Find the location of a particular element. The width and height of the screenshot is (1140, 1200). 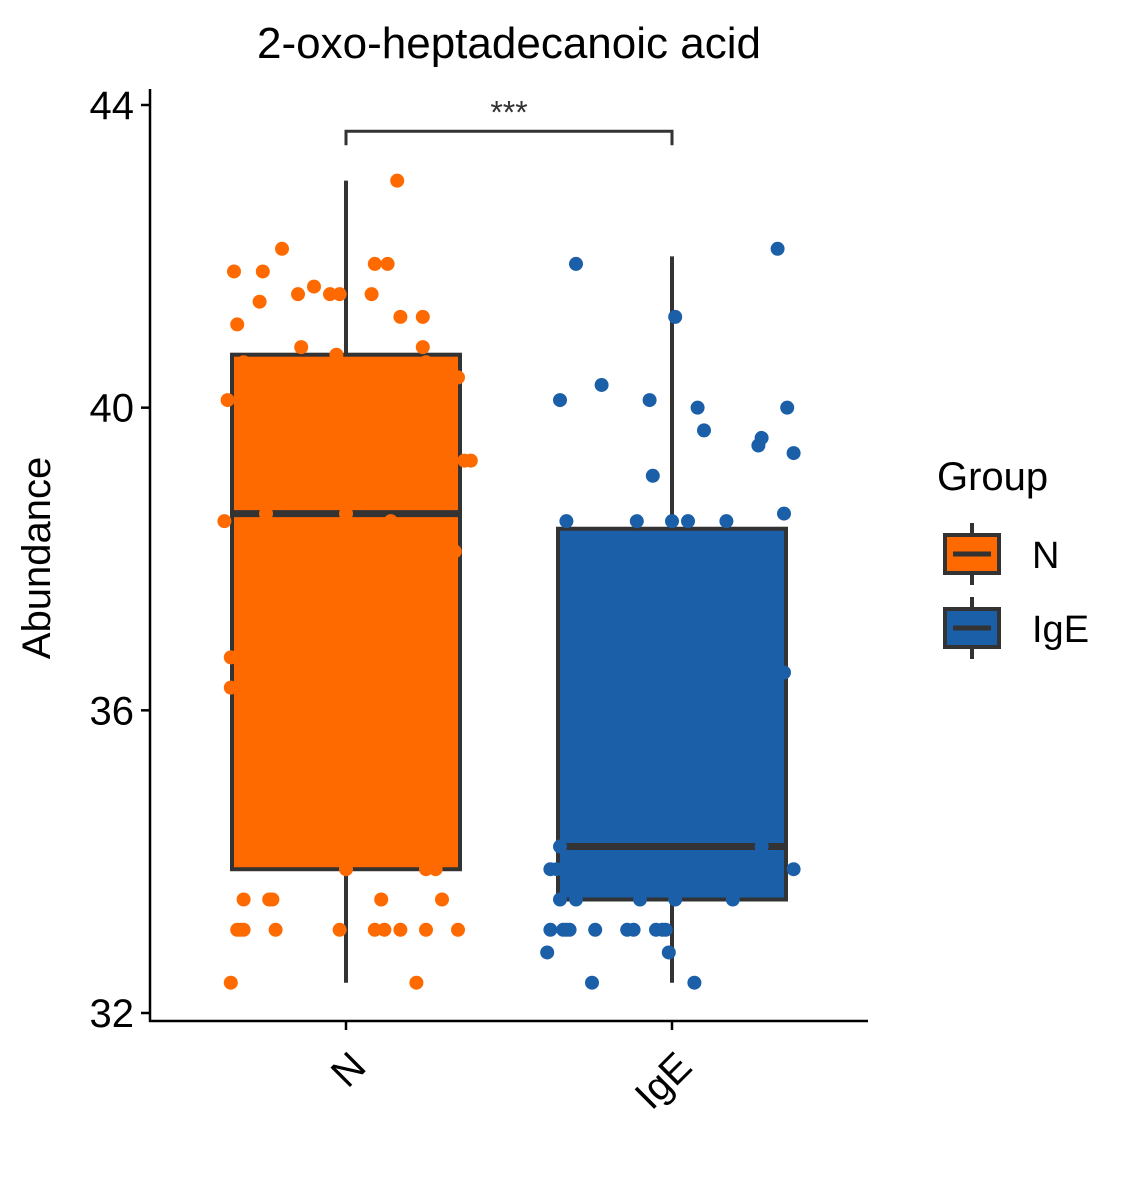

y-tick-label: 36 is located at coordinates (112, 711).